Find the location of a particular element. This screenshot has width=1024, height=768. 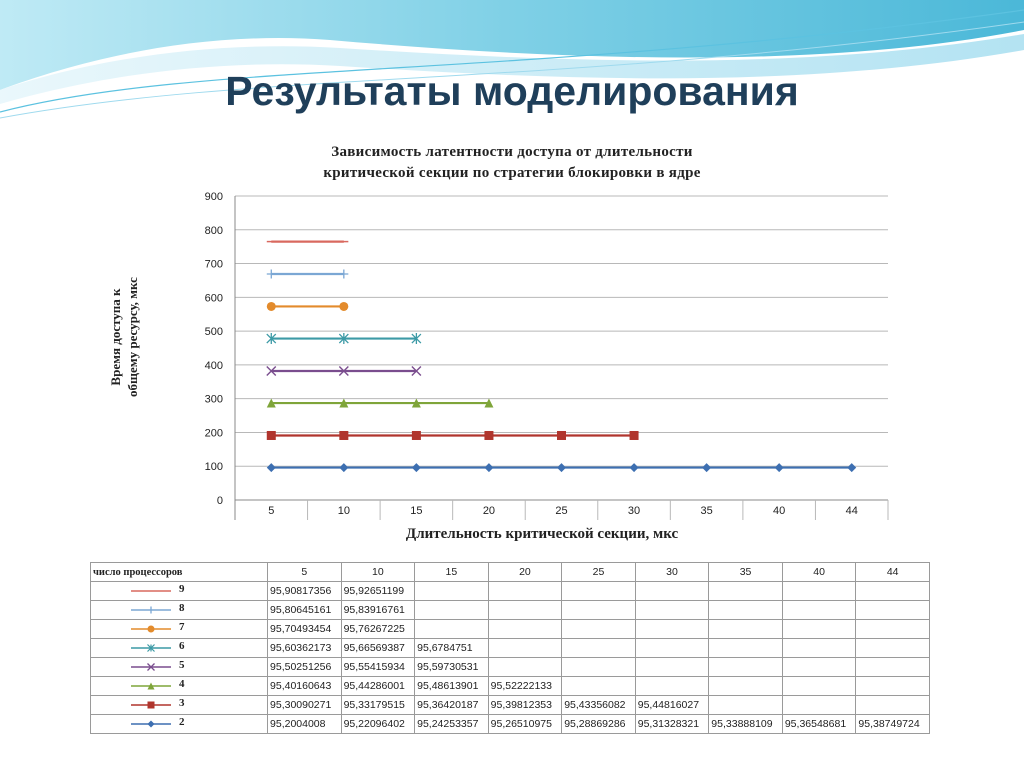

y-tick-label: 100 is located at coordinates (214, 467).